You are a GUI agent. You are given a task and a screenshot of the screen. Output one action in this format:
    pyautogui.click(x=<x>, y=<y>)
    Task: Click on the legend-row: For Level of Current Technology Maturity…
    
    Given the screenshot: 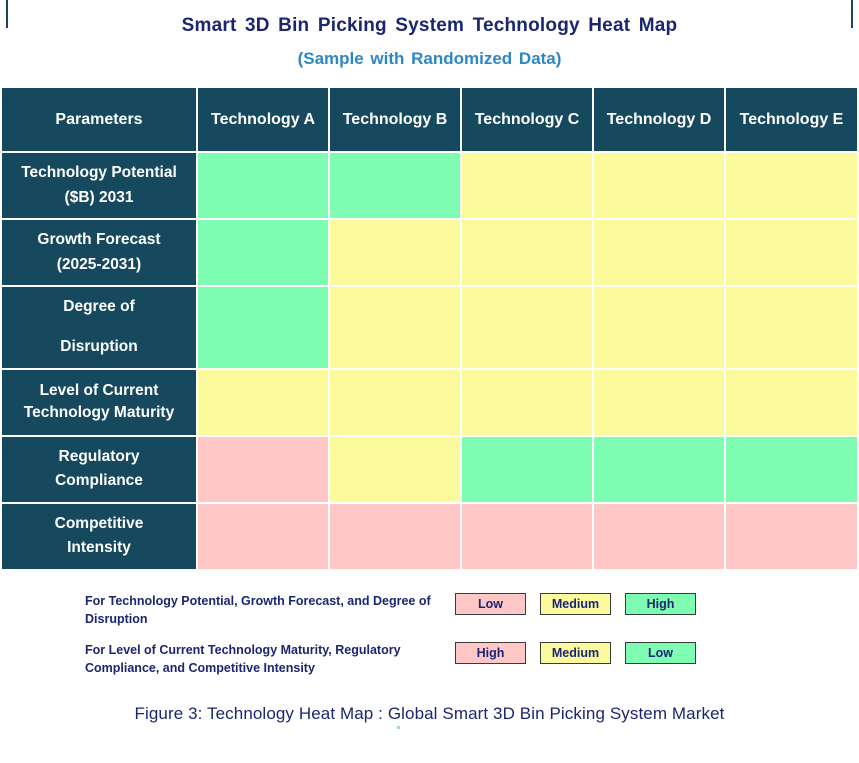 What is the action you would take?
    pyautogui.click(x=429, y=659)
    